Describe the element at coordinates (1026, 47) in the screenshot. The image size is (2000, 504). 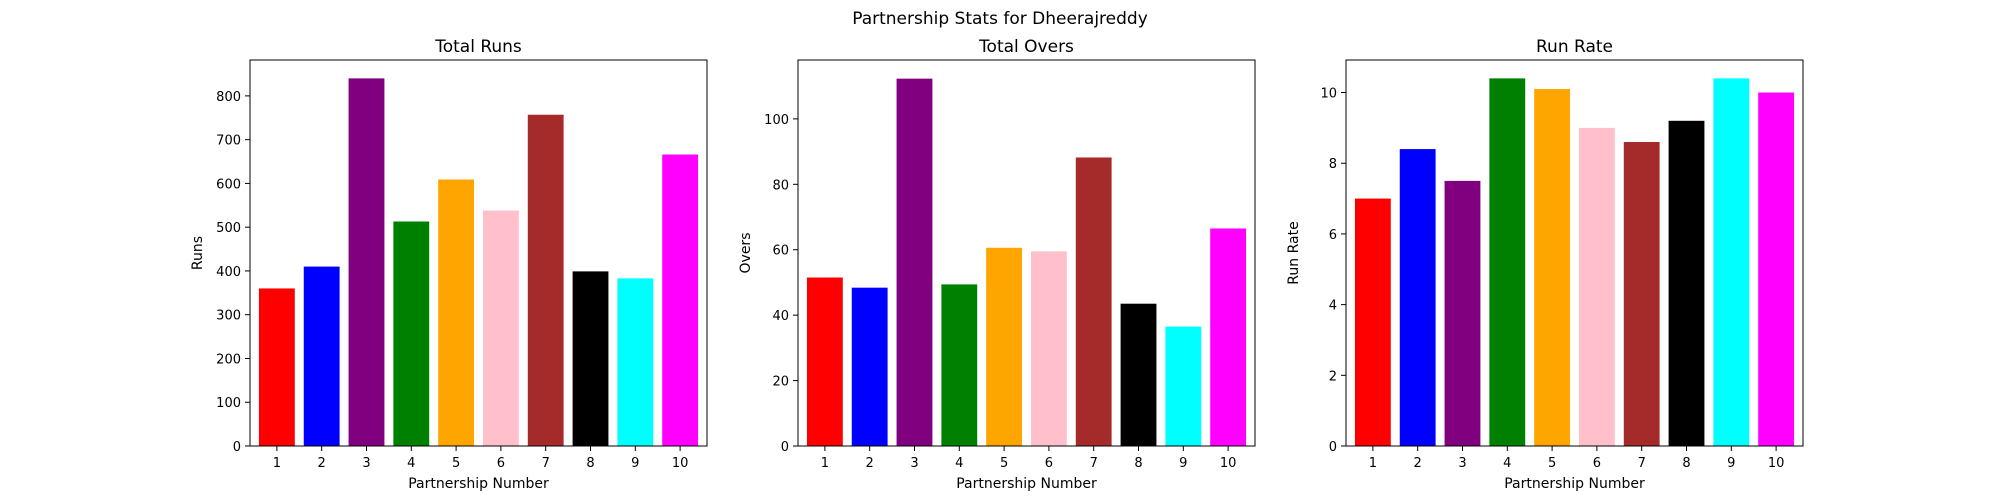
I see `subplot-title: Total Overs` at that location.